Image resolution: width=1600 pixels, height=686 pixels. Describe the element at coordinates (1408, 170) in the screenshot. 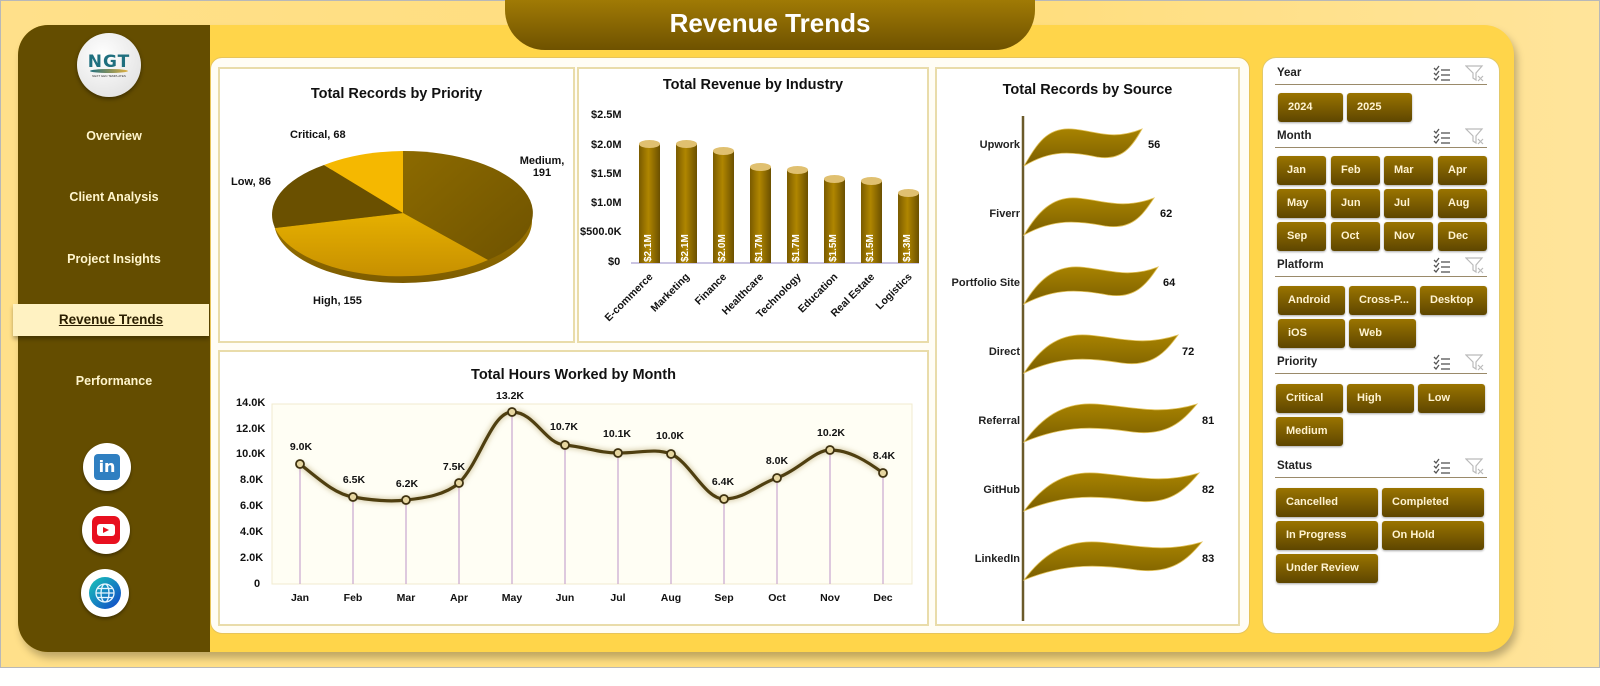

I see `slicer-option-mar: Mar` at that location.